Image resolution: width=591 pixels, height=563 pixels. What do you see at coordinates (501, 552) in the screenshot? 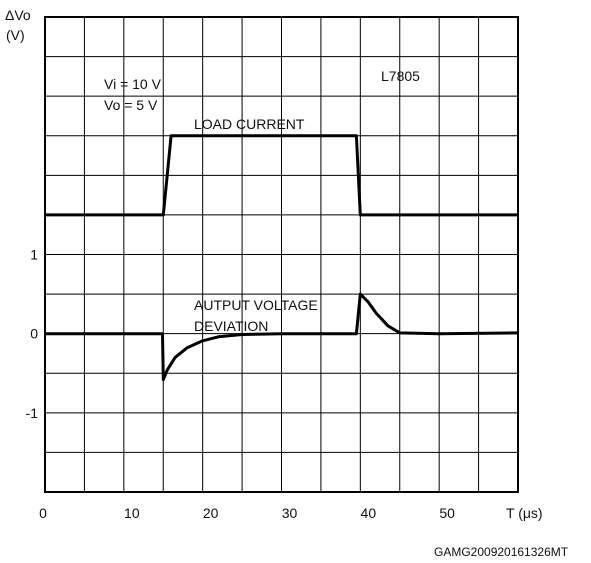
I see `footer-code: GAMG200920161326MT` at bounding box center [501, 552].